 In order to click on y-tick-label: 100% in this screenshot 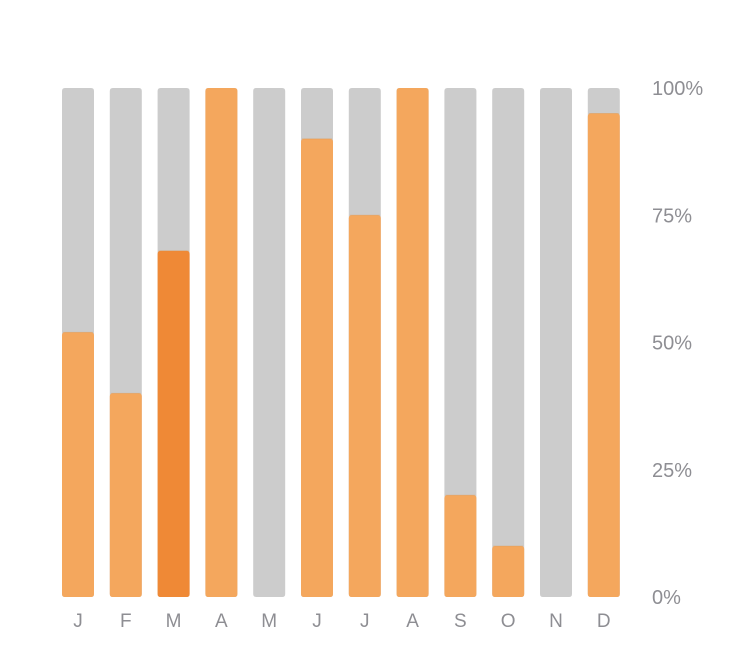, I will do `click(677, 89)`.